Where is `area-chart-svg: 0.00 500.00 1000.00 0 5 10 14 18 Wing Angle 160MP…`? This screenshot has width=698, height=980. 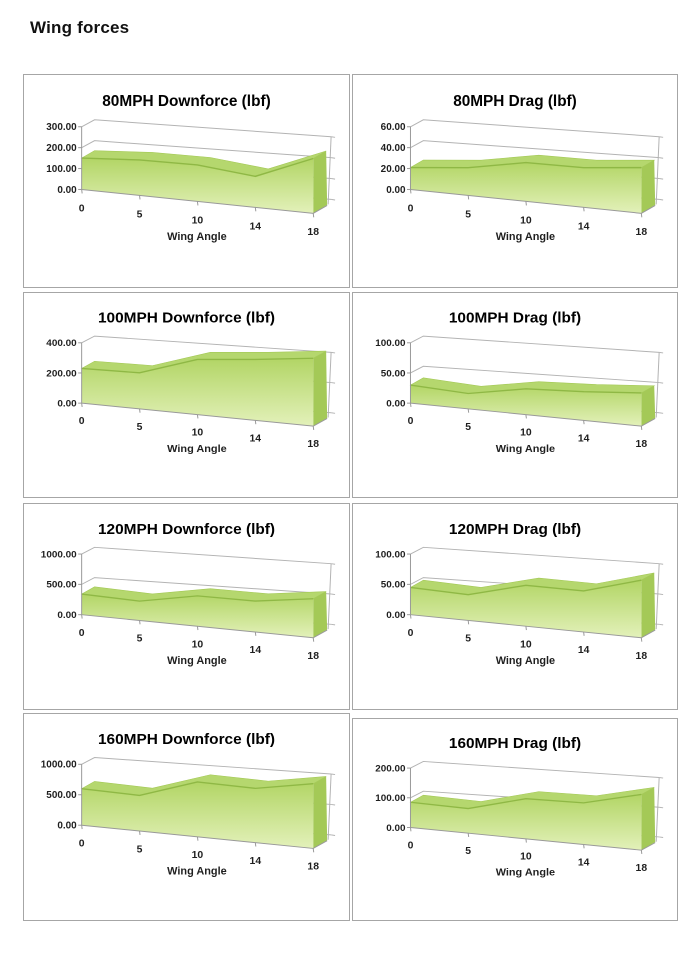
area-chart-svg: 0.00 500.00 1000.00 0 5 10 14 18 Wing Angle 160MP… is located at coordinates (188, 804).